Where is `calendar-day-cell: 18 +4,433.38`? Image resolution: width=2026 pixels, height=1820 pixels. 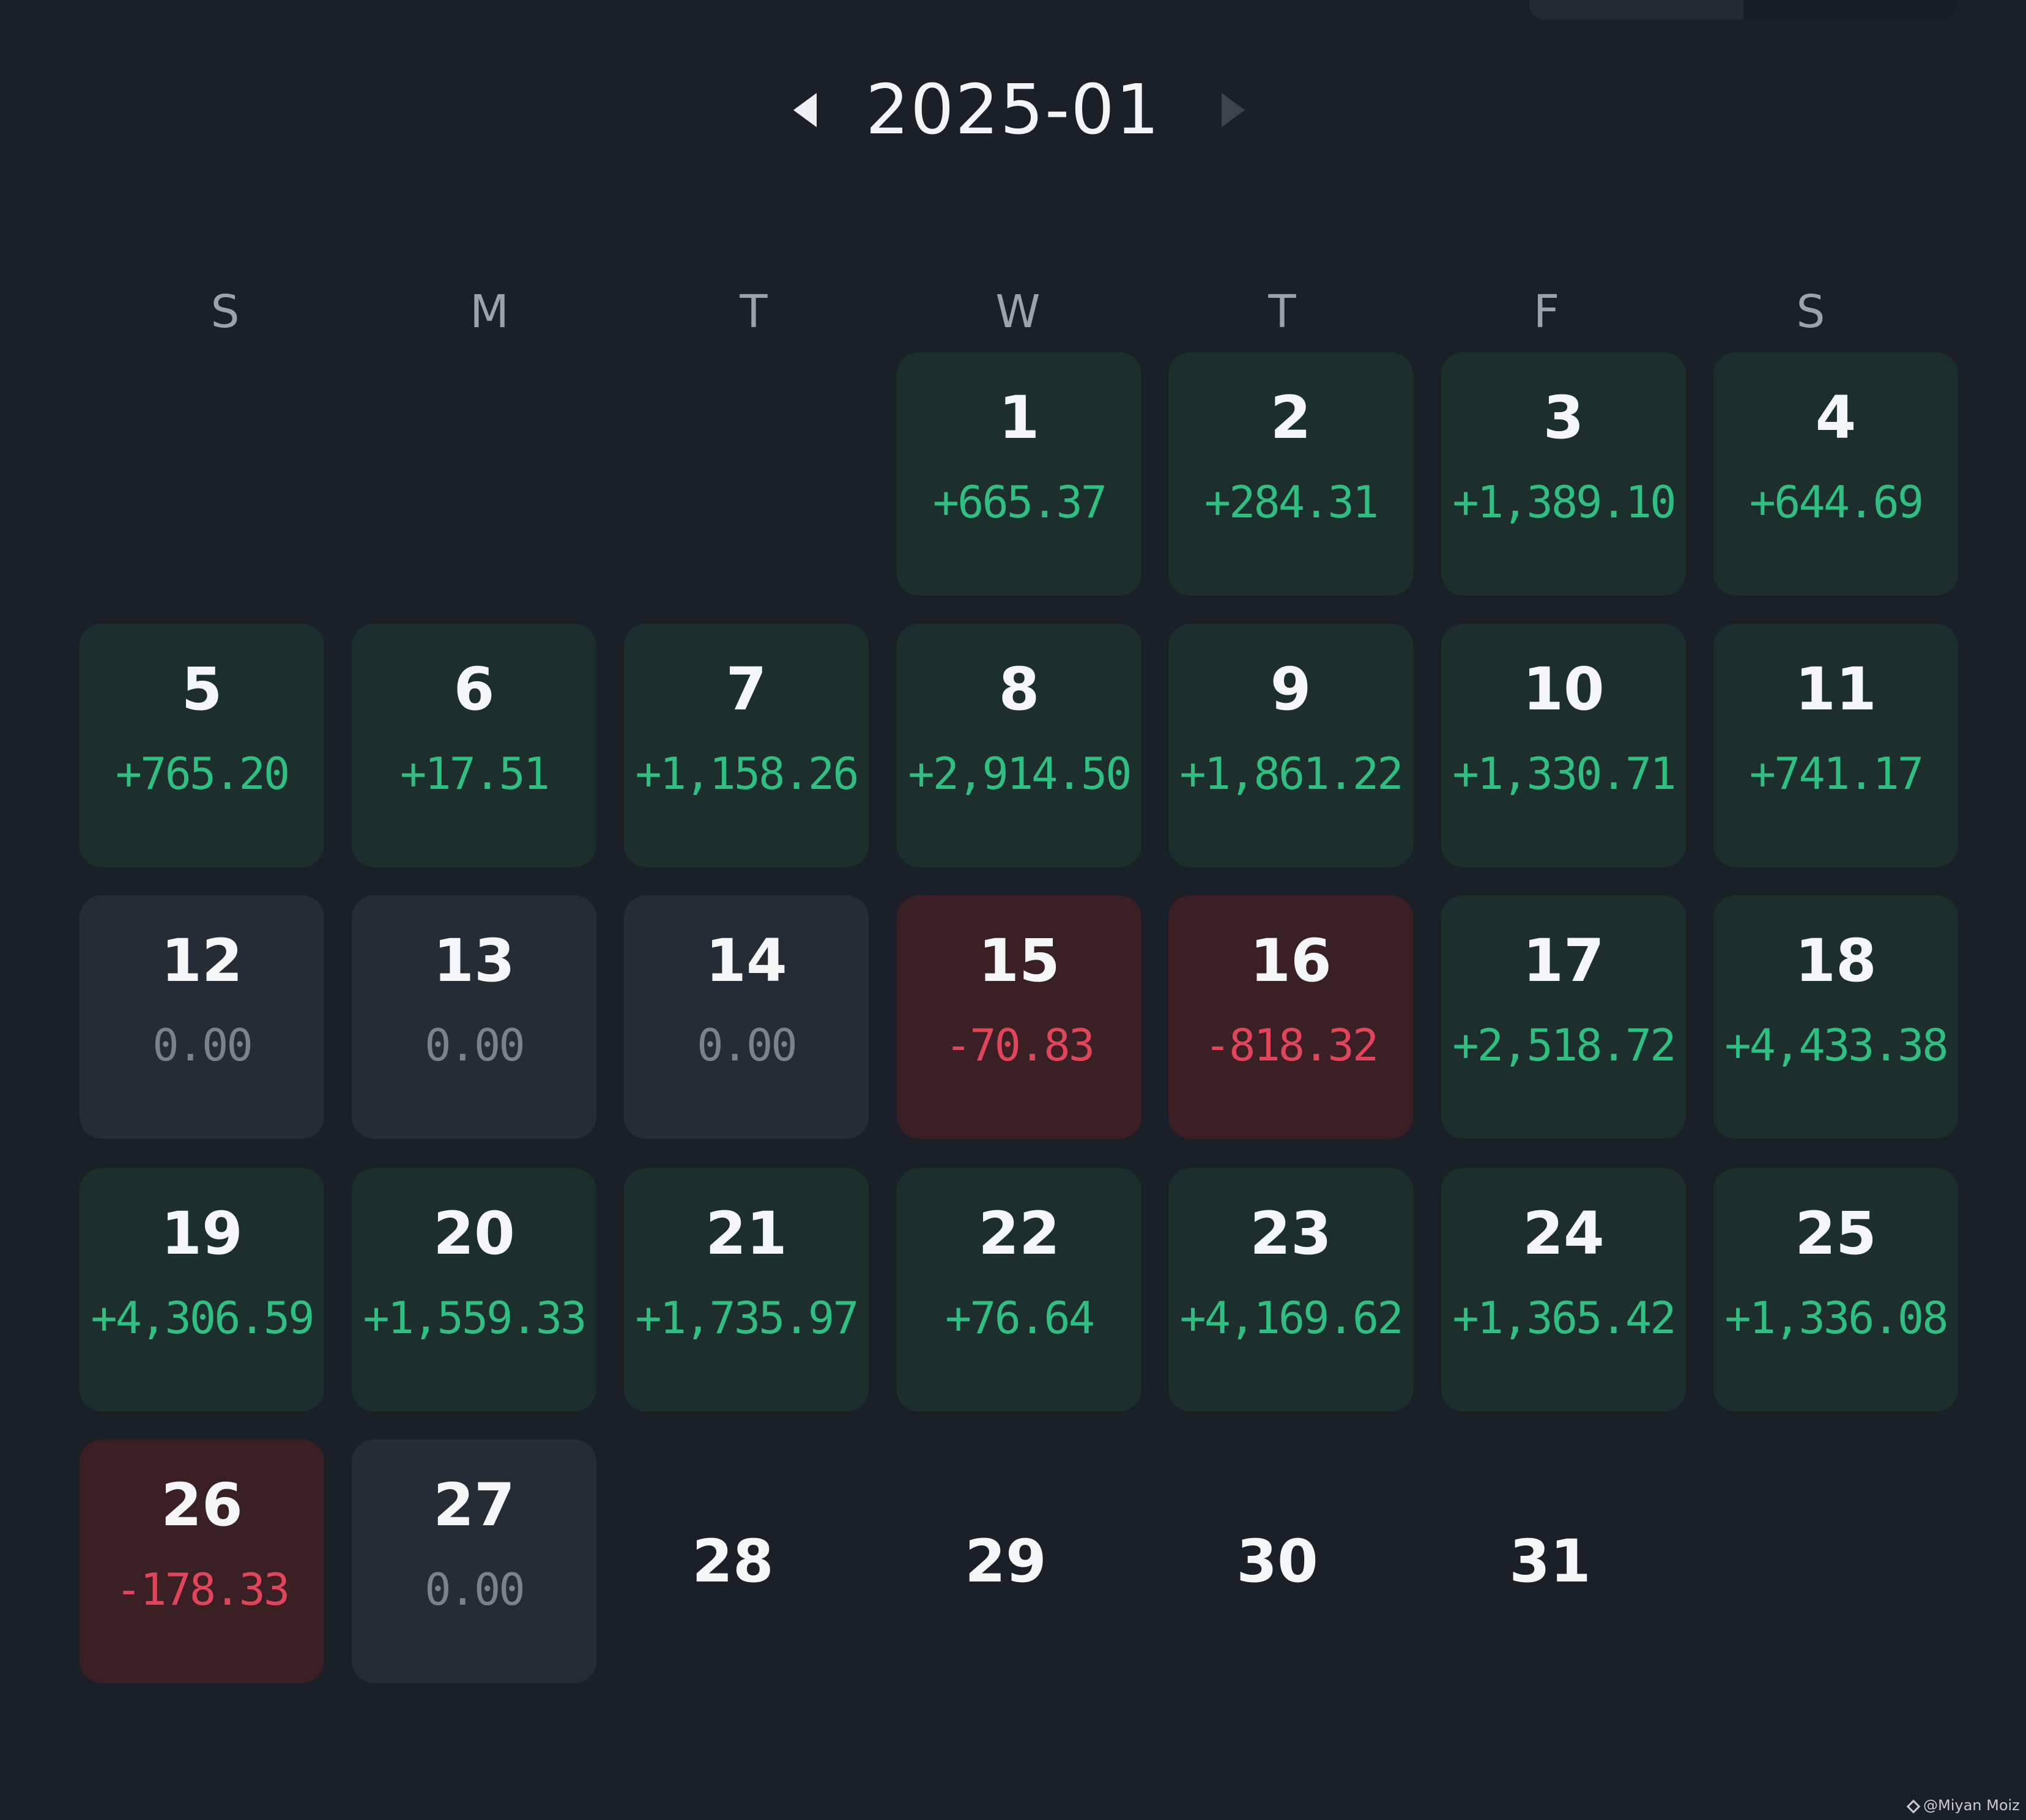 calendar-day-cell: 18 +4,433.38 is located at coordinates (1836, 1017).